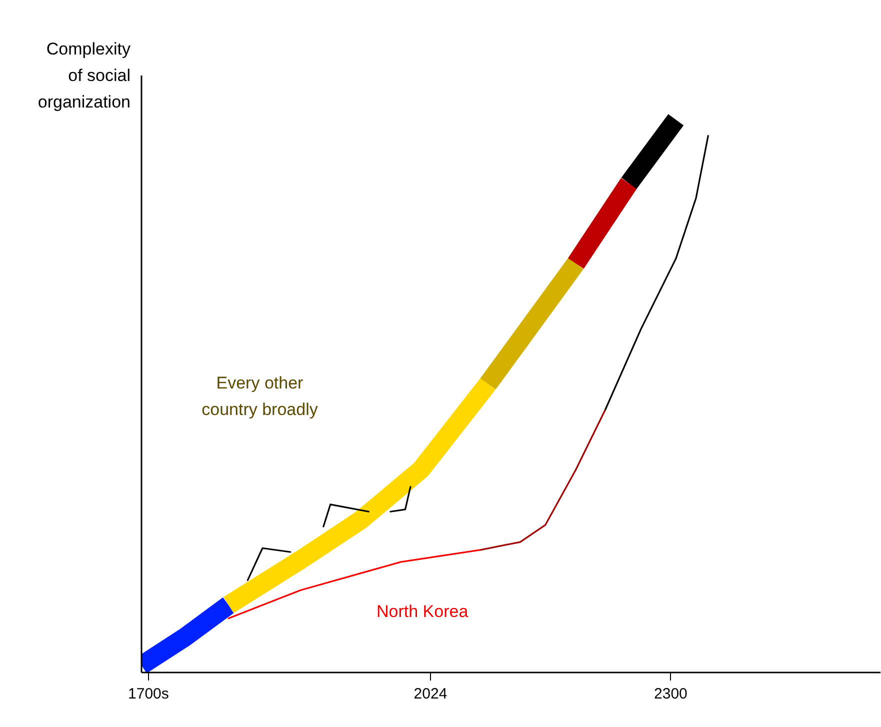 This screenshot has height=727, width=881. I want to click on y-axis-title: Complexity of social organization, so click(84, 75).